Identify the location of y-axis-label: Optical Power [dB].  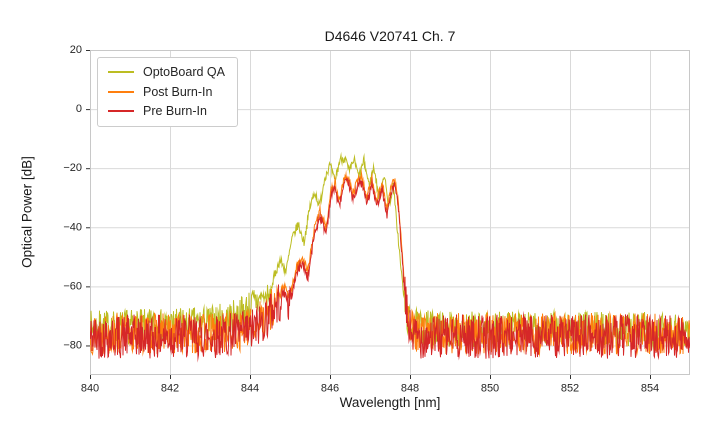
(27, 212).